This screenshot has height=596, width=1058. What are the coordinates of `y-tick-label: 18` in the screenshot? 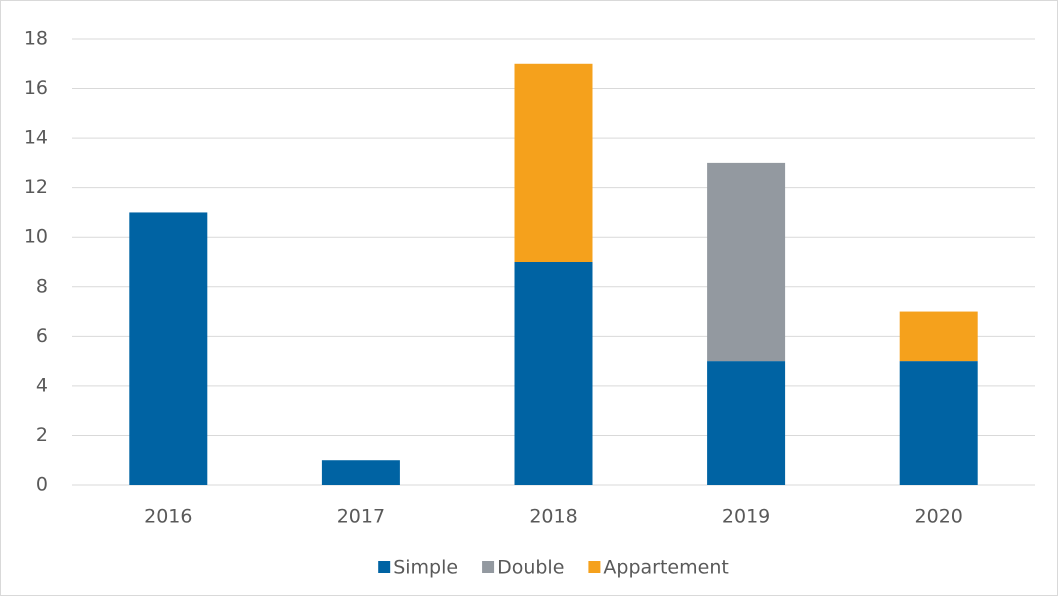 It's located at (36, 39).